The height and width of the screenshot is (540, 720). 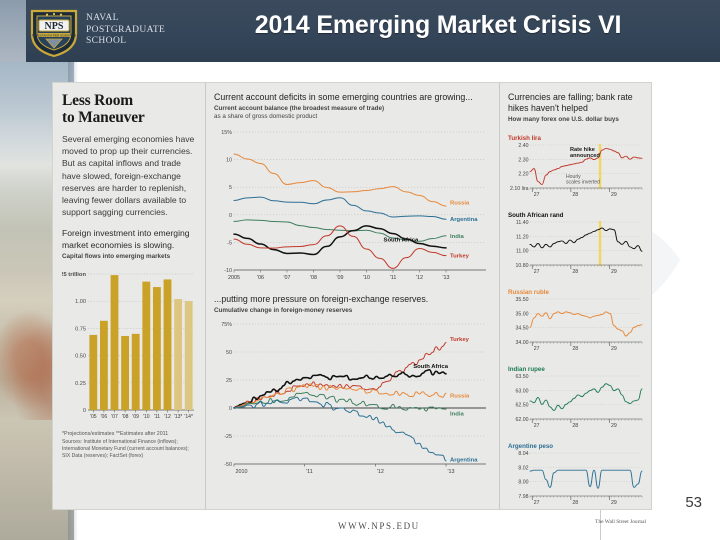 What do you see at coordinates (97, 100) in the screenshot?
I see `graphic-kicker-line1: Less Room` at bounding box center [97, 100].